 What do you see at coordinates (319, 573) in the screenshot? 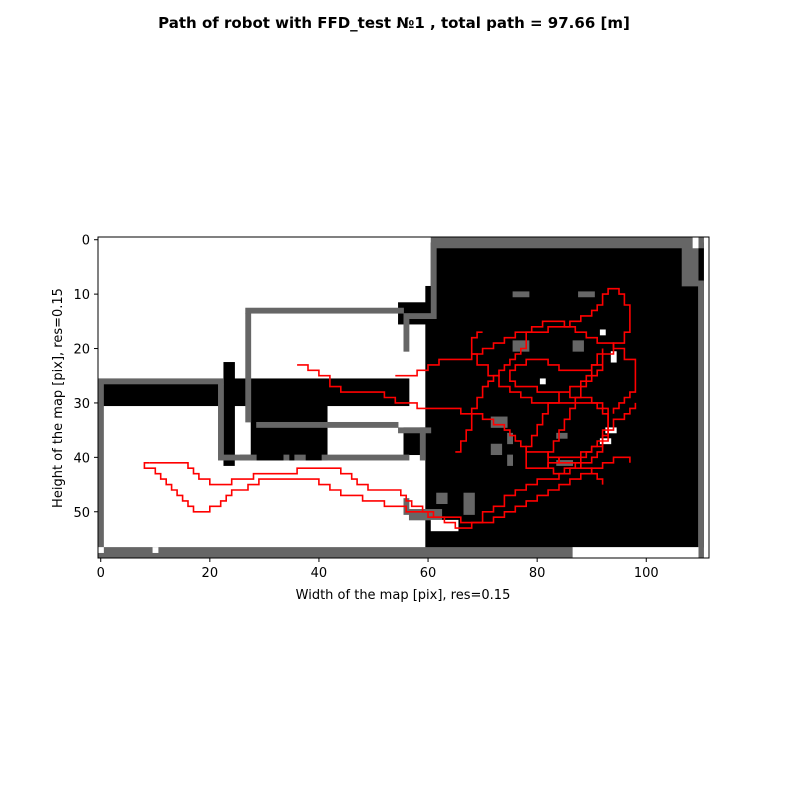
I see `x-tick-label: 40` at bounding box center [319, 573].